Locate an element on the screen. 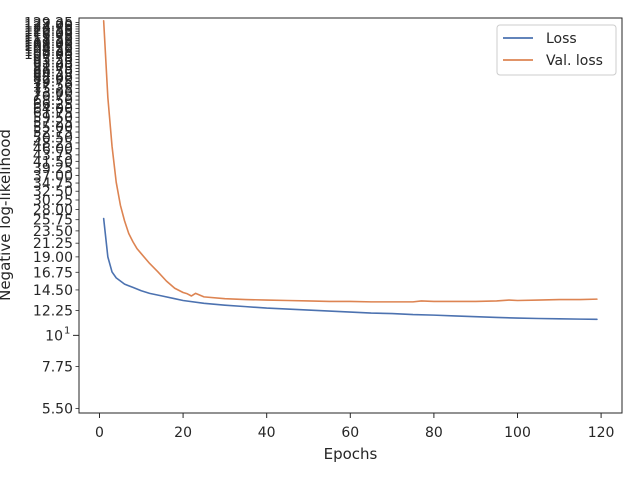 Image resolution: width=640 pixels, height=480 pixels. y-tick-label: 120.25 is located at coordinates (48, 32).